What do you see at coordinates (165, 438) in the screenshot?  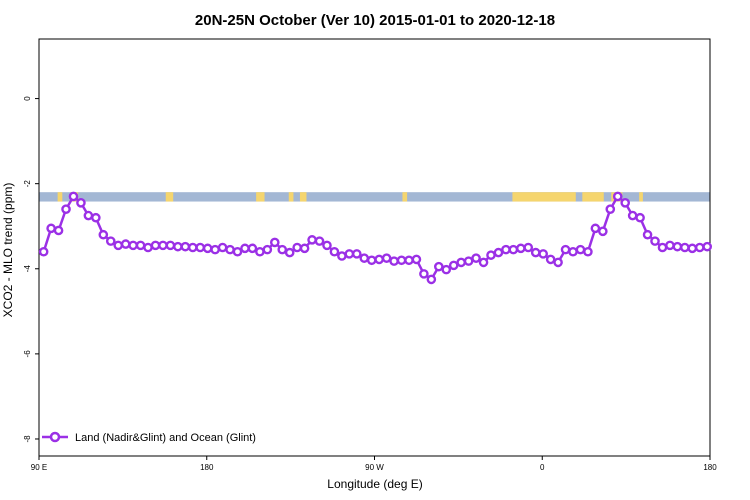 I see `legend-label: Land (Nadir&Glint) and Ocean (Glint)` at bounding box center [165, 438].